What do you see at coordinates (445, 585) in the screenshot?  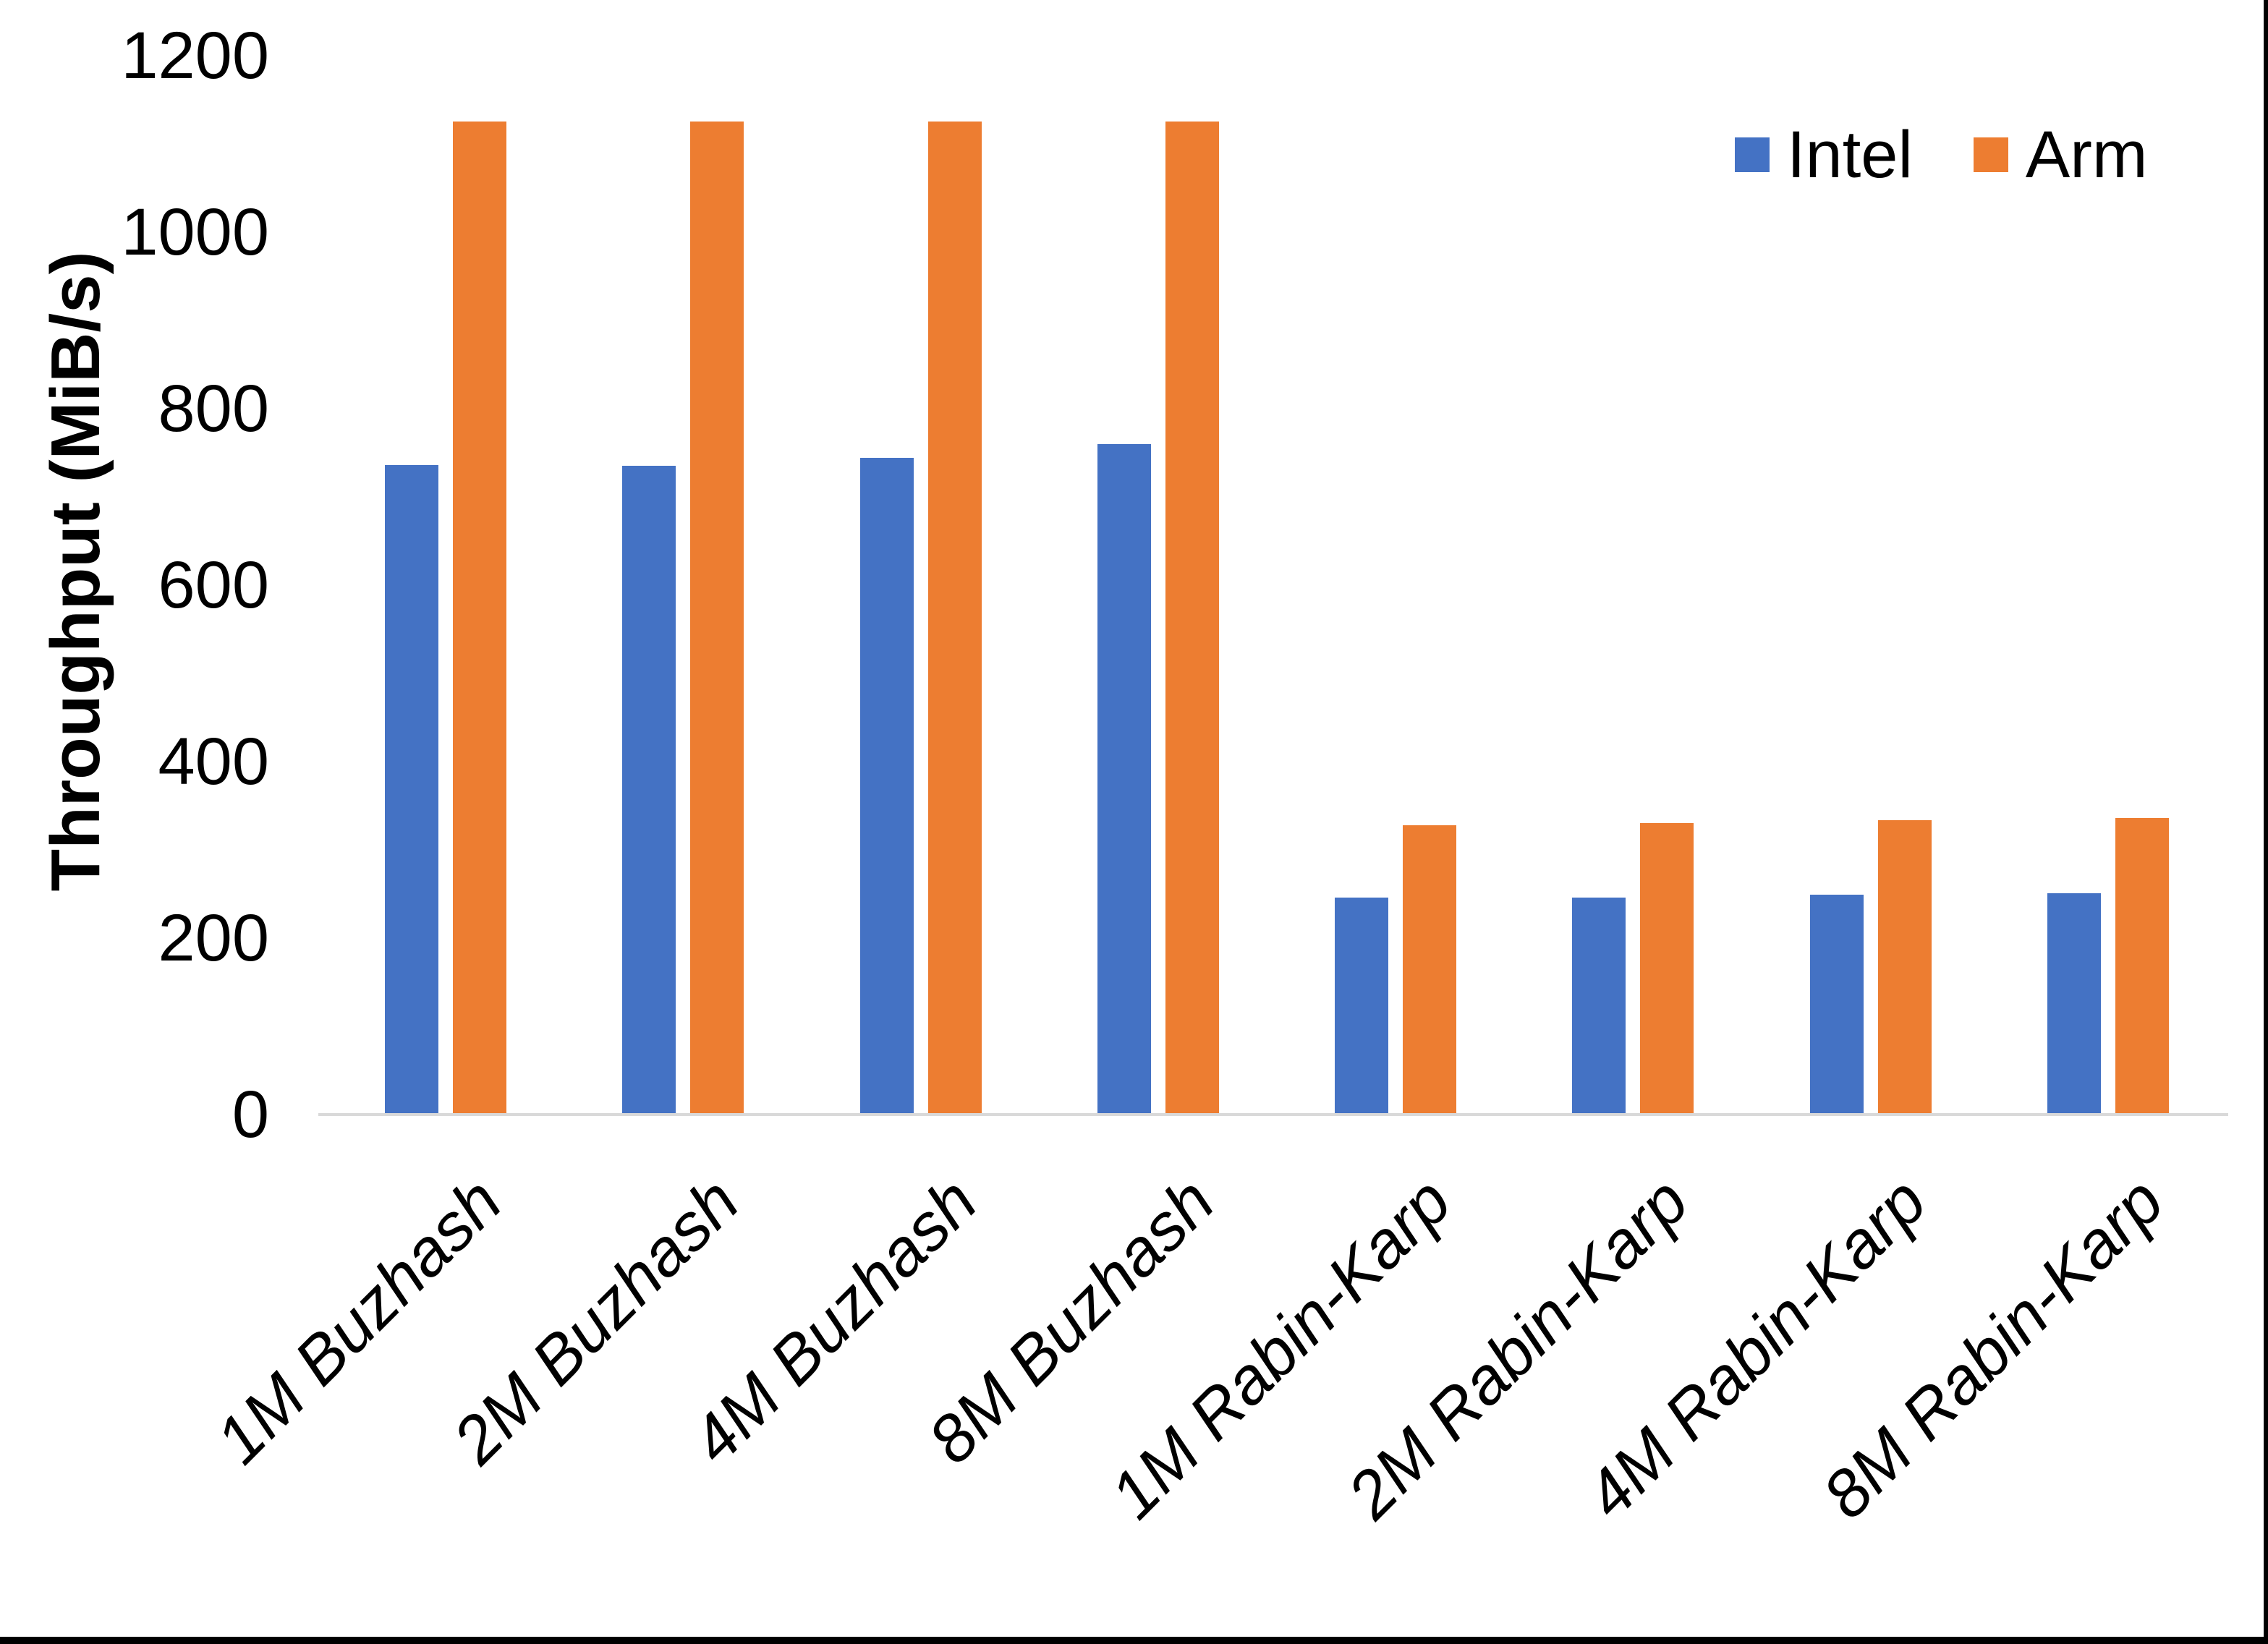 I see `bar-group-1m-buzhash` at bounding box center [445, 585].